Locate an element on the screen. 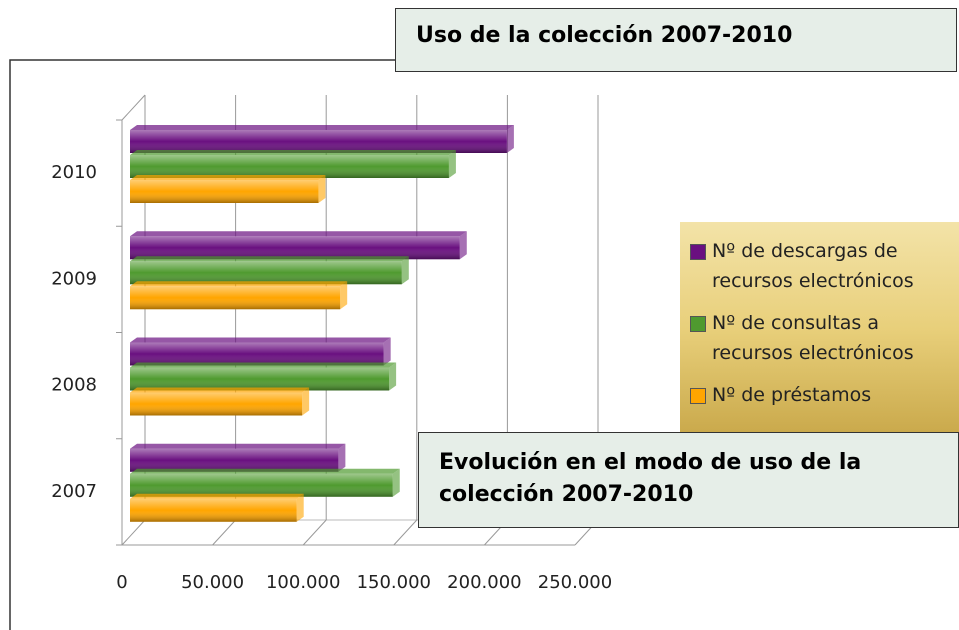 The width and height of the screenshot is (959, 630). legend-label: Nº de descargas de recursos electrónicos is located at coordinates (813, 266).